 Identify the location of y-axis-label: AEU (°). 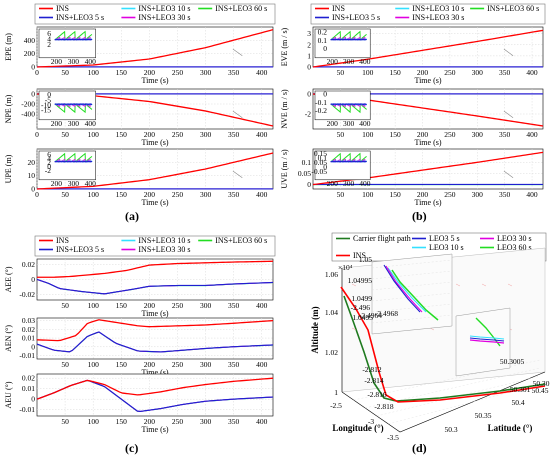
(8, 394).